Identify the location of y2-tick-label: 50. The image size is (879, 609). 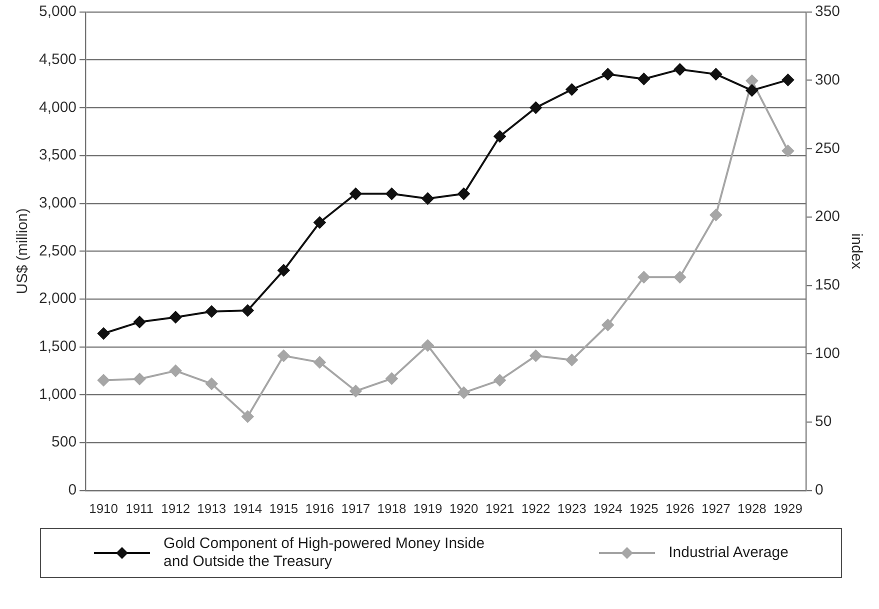
(823, 421).